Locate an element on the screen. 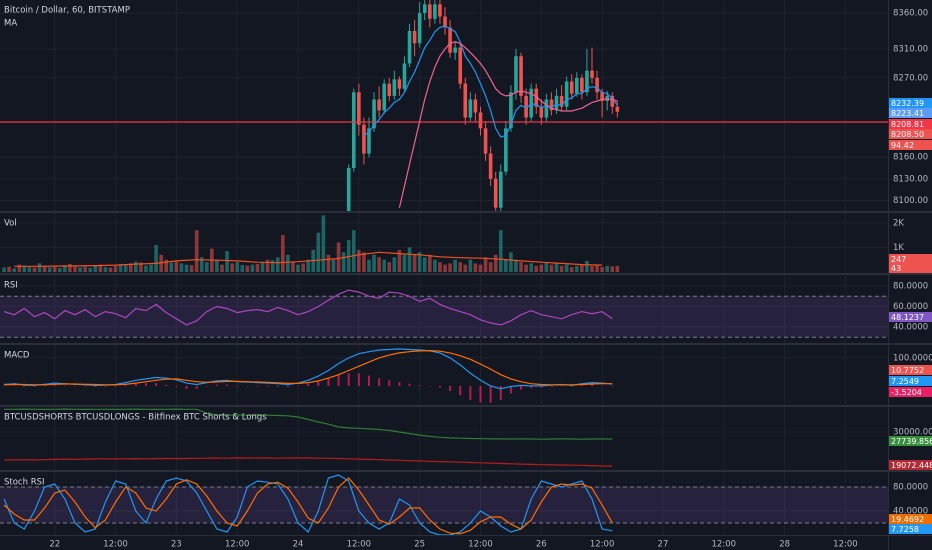  y-tick-label: 8100.00 is located at coordinates (910, 201).